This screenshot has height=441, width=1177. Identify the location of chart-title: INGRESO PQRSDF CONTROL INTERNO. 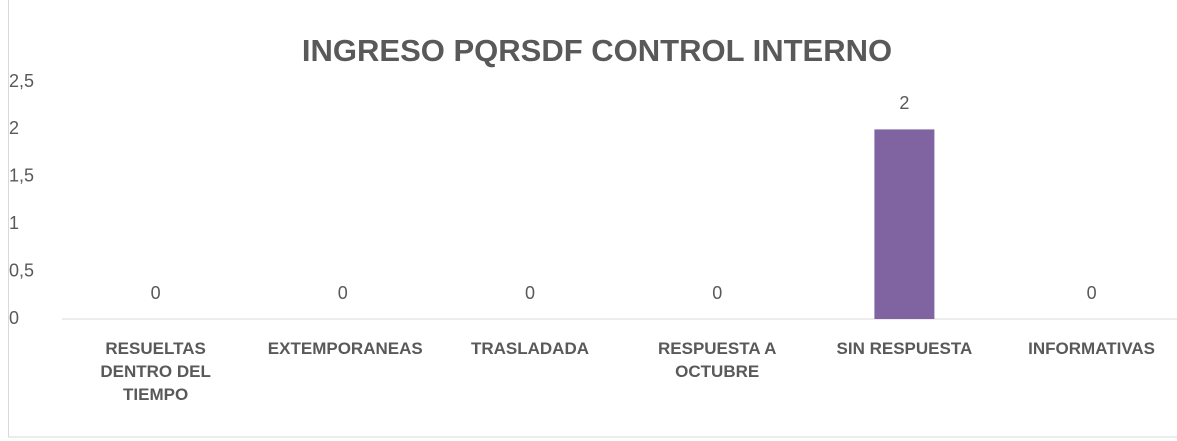
(597, 50).